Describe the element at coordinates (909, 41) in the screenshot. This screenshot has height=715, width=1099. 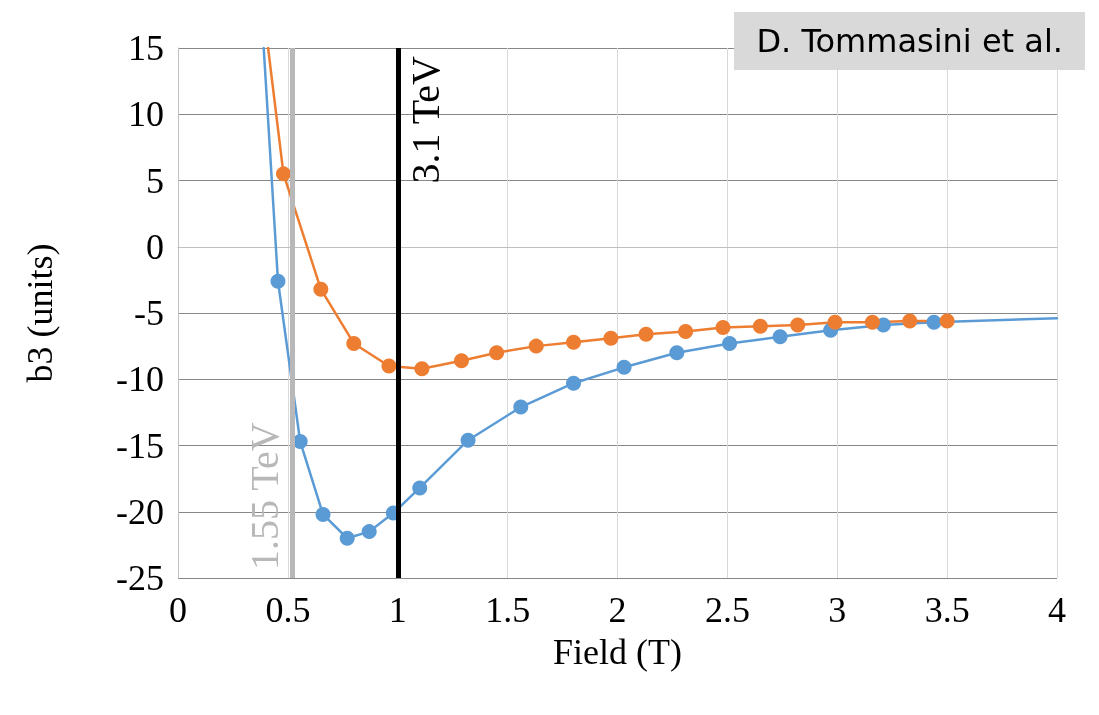
I see `note-box: D. Tommasini et al.` at that location.